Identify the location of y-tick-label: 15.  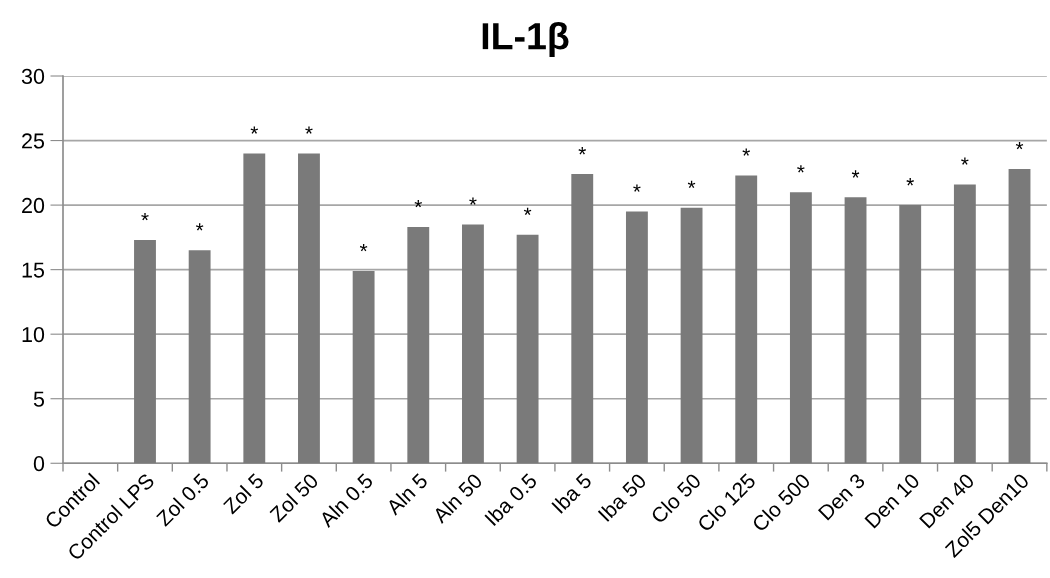
(33, 270).